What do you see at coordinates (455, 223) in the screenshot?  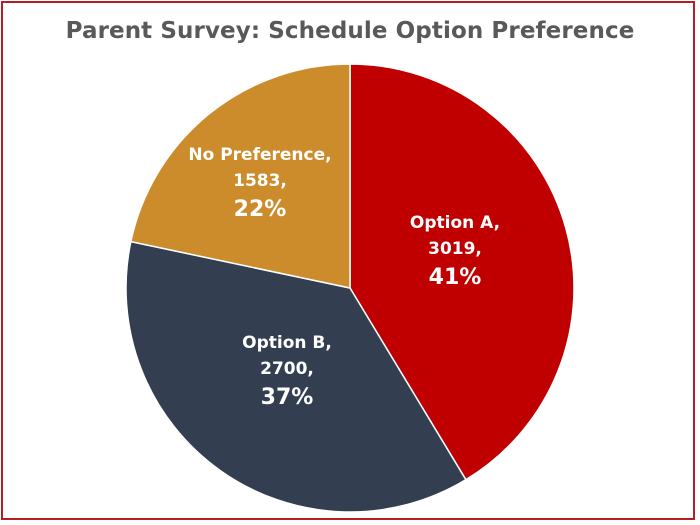 I see `slice-name-label: Option A,` at bounding box center [455, 223].